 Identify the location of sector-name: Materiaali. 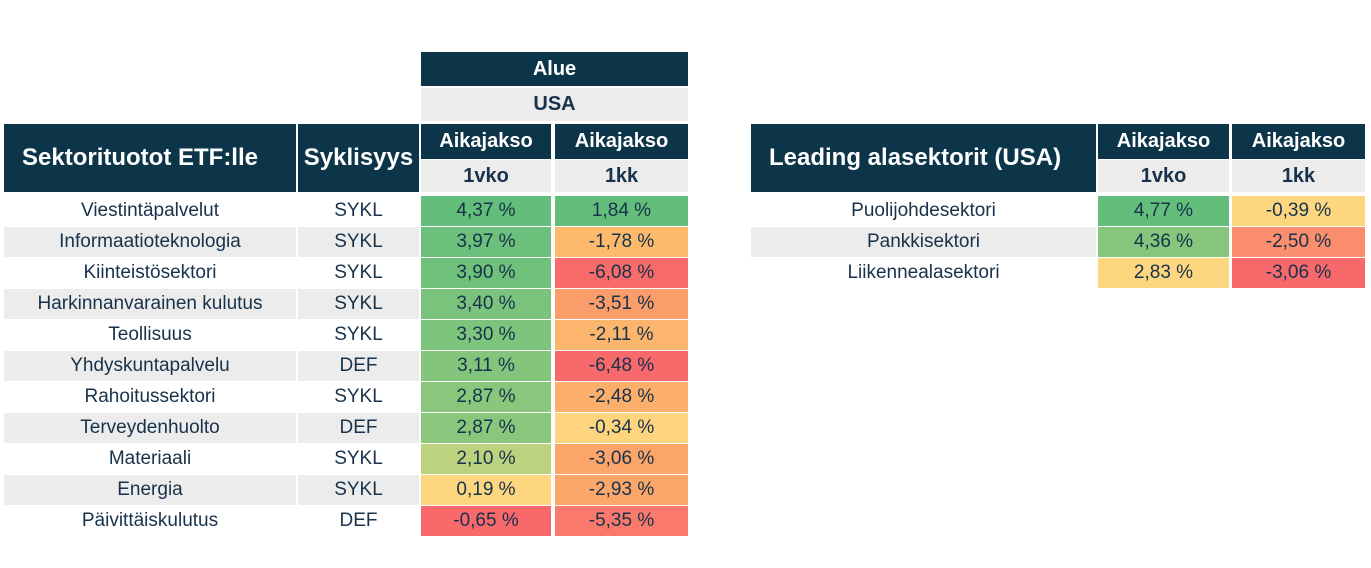
(150, 458).